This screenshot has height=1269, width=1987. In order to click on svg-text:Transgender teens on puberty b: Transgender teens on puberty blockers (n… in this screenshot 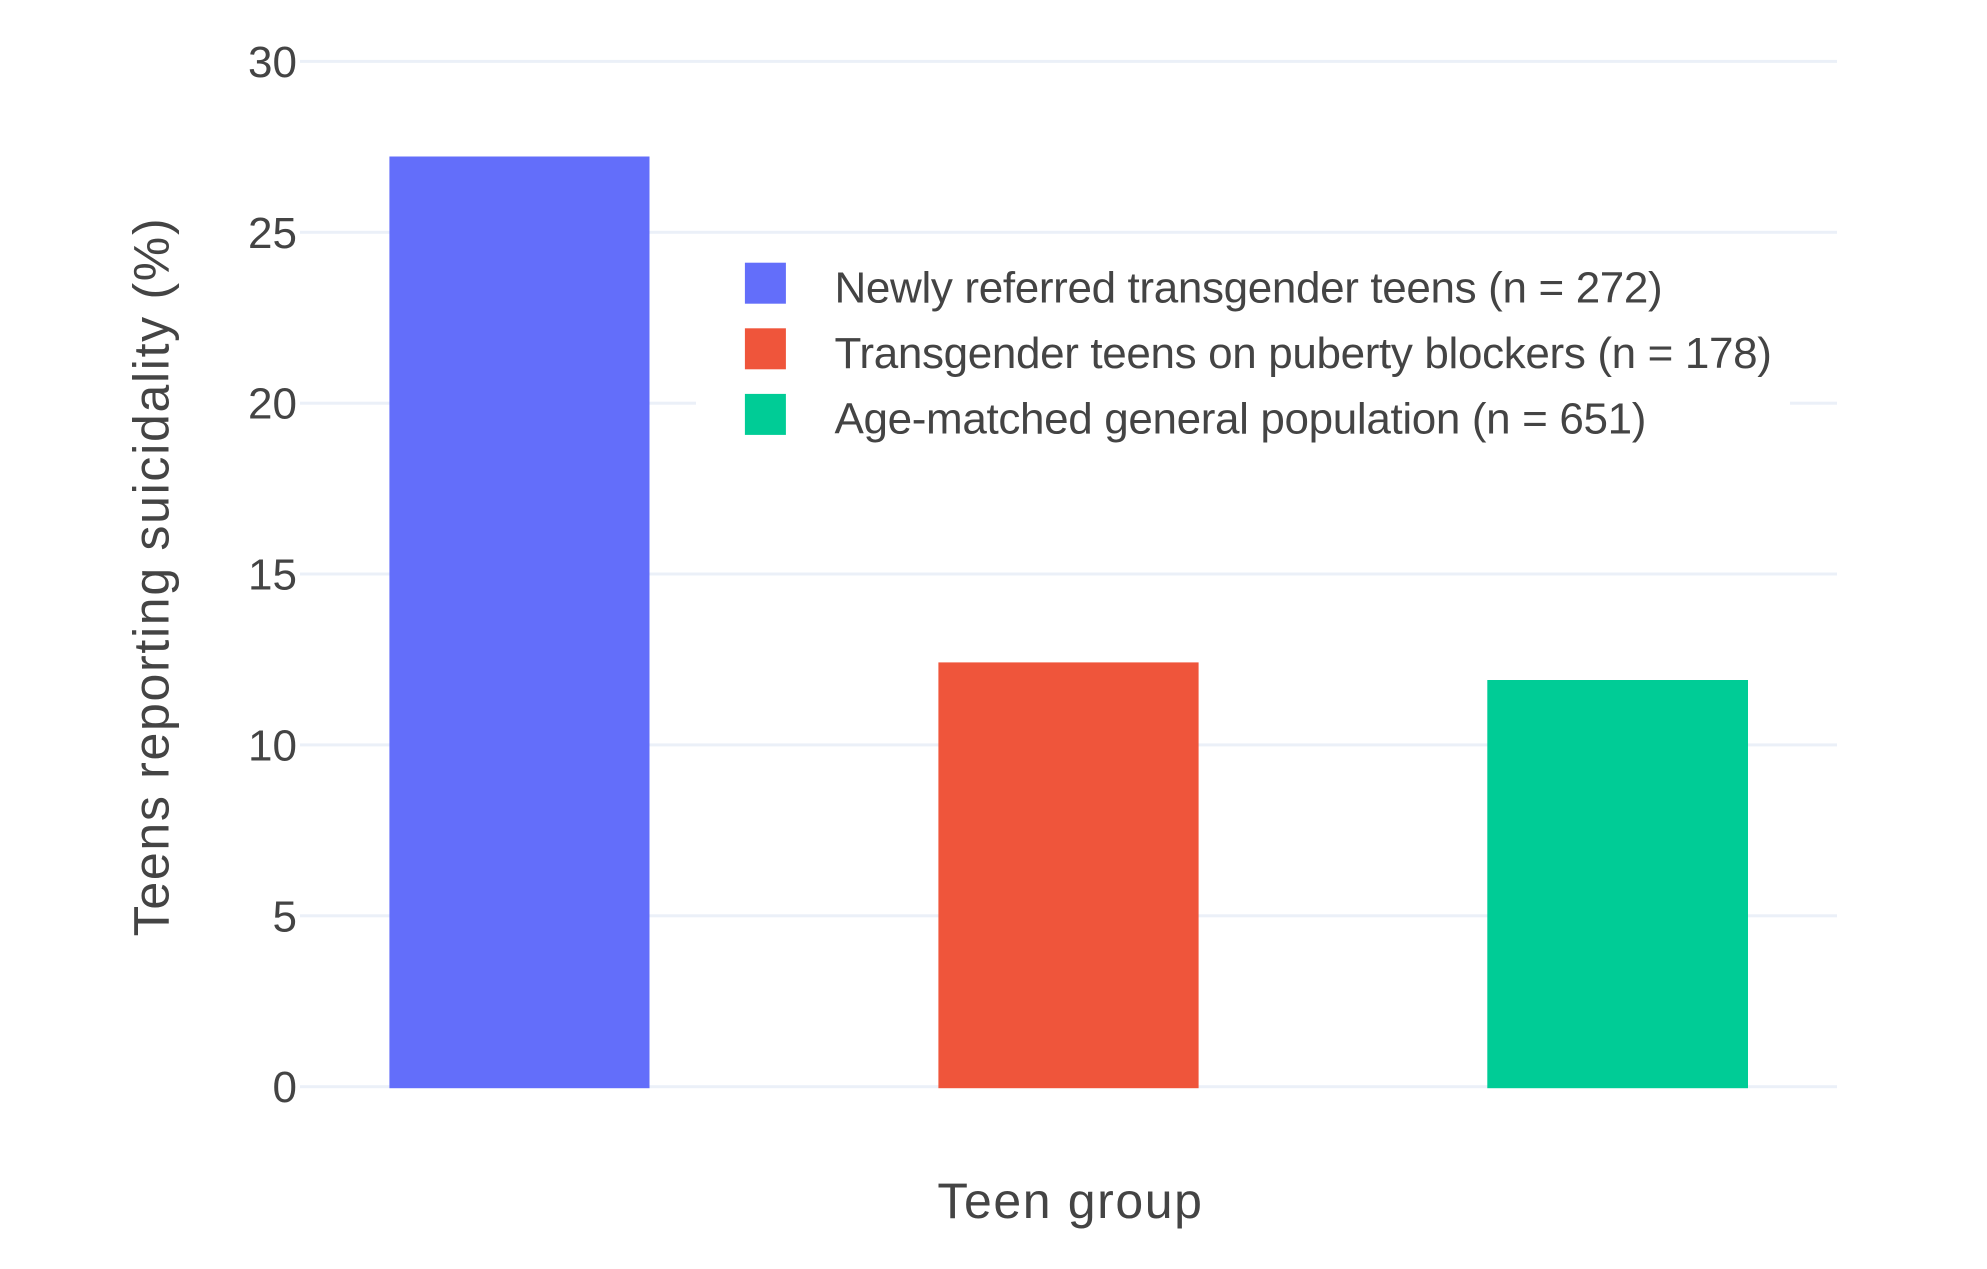, I will do `click(1303, 353)`.